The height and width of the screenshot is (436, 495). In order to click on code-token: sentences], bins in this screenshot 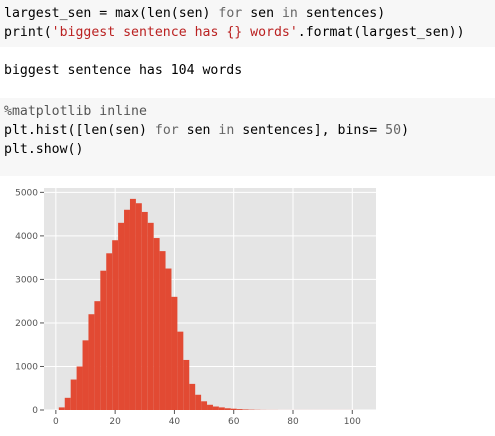, I will do `click(301, 130)`.